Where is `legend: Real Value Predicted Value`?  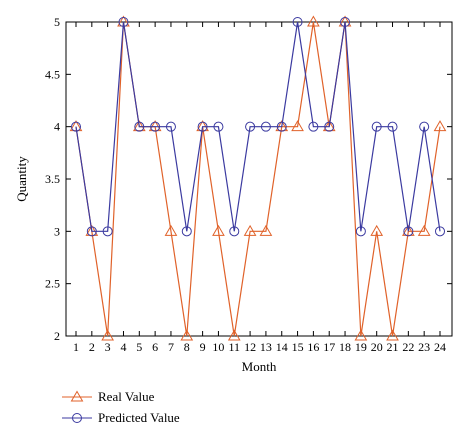
legend: Real Value Predicted Value is located at coordinates (121, 407).